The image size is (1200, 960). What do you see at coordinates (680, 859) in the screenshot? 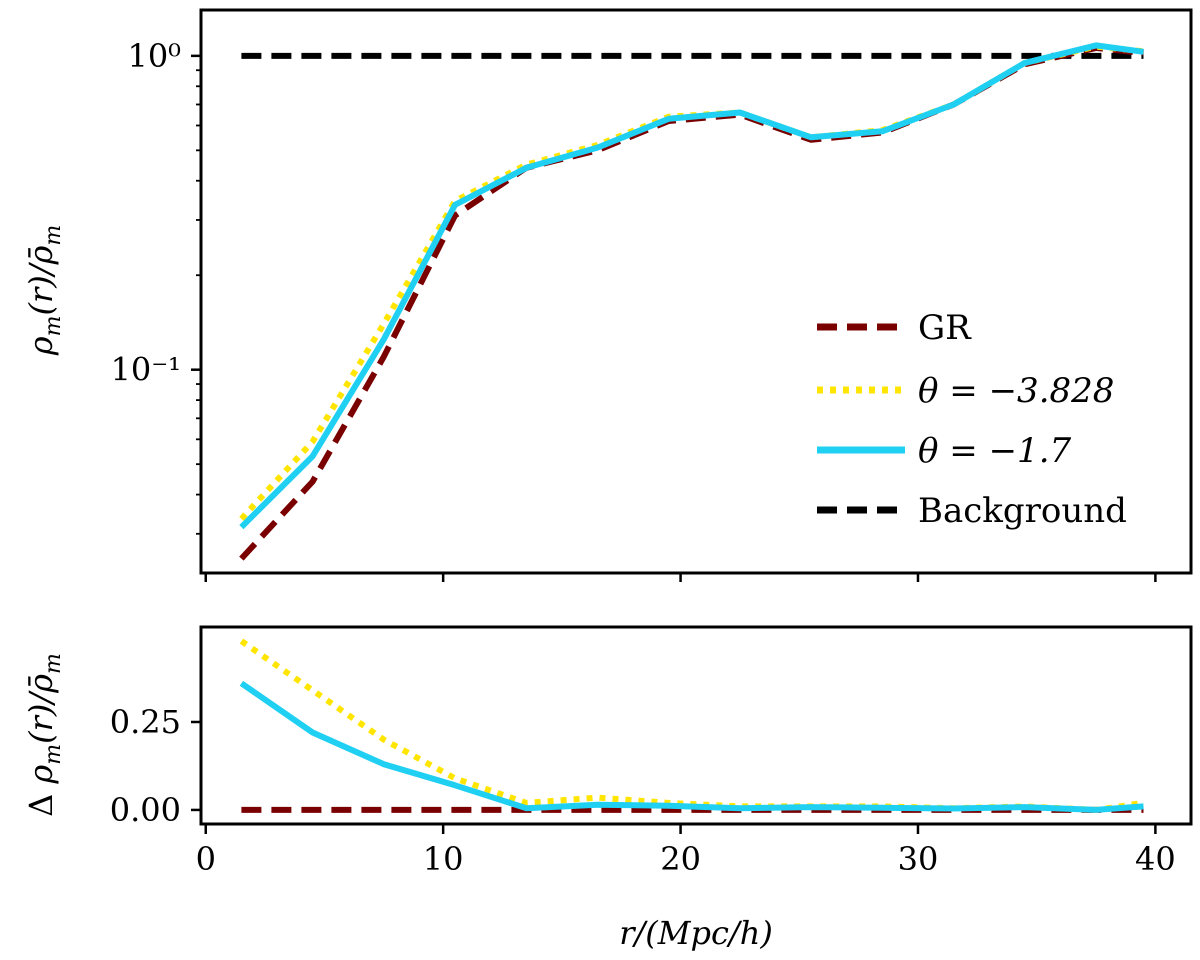
I see `bottom-x-tick-label: 20` at bounding box center [680, 859].